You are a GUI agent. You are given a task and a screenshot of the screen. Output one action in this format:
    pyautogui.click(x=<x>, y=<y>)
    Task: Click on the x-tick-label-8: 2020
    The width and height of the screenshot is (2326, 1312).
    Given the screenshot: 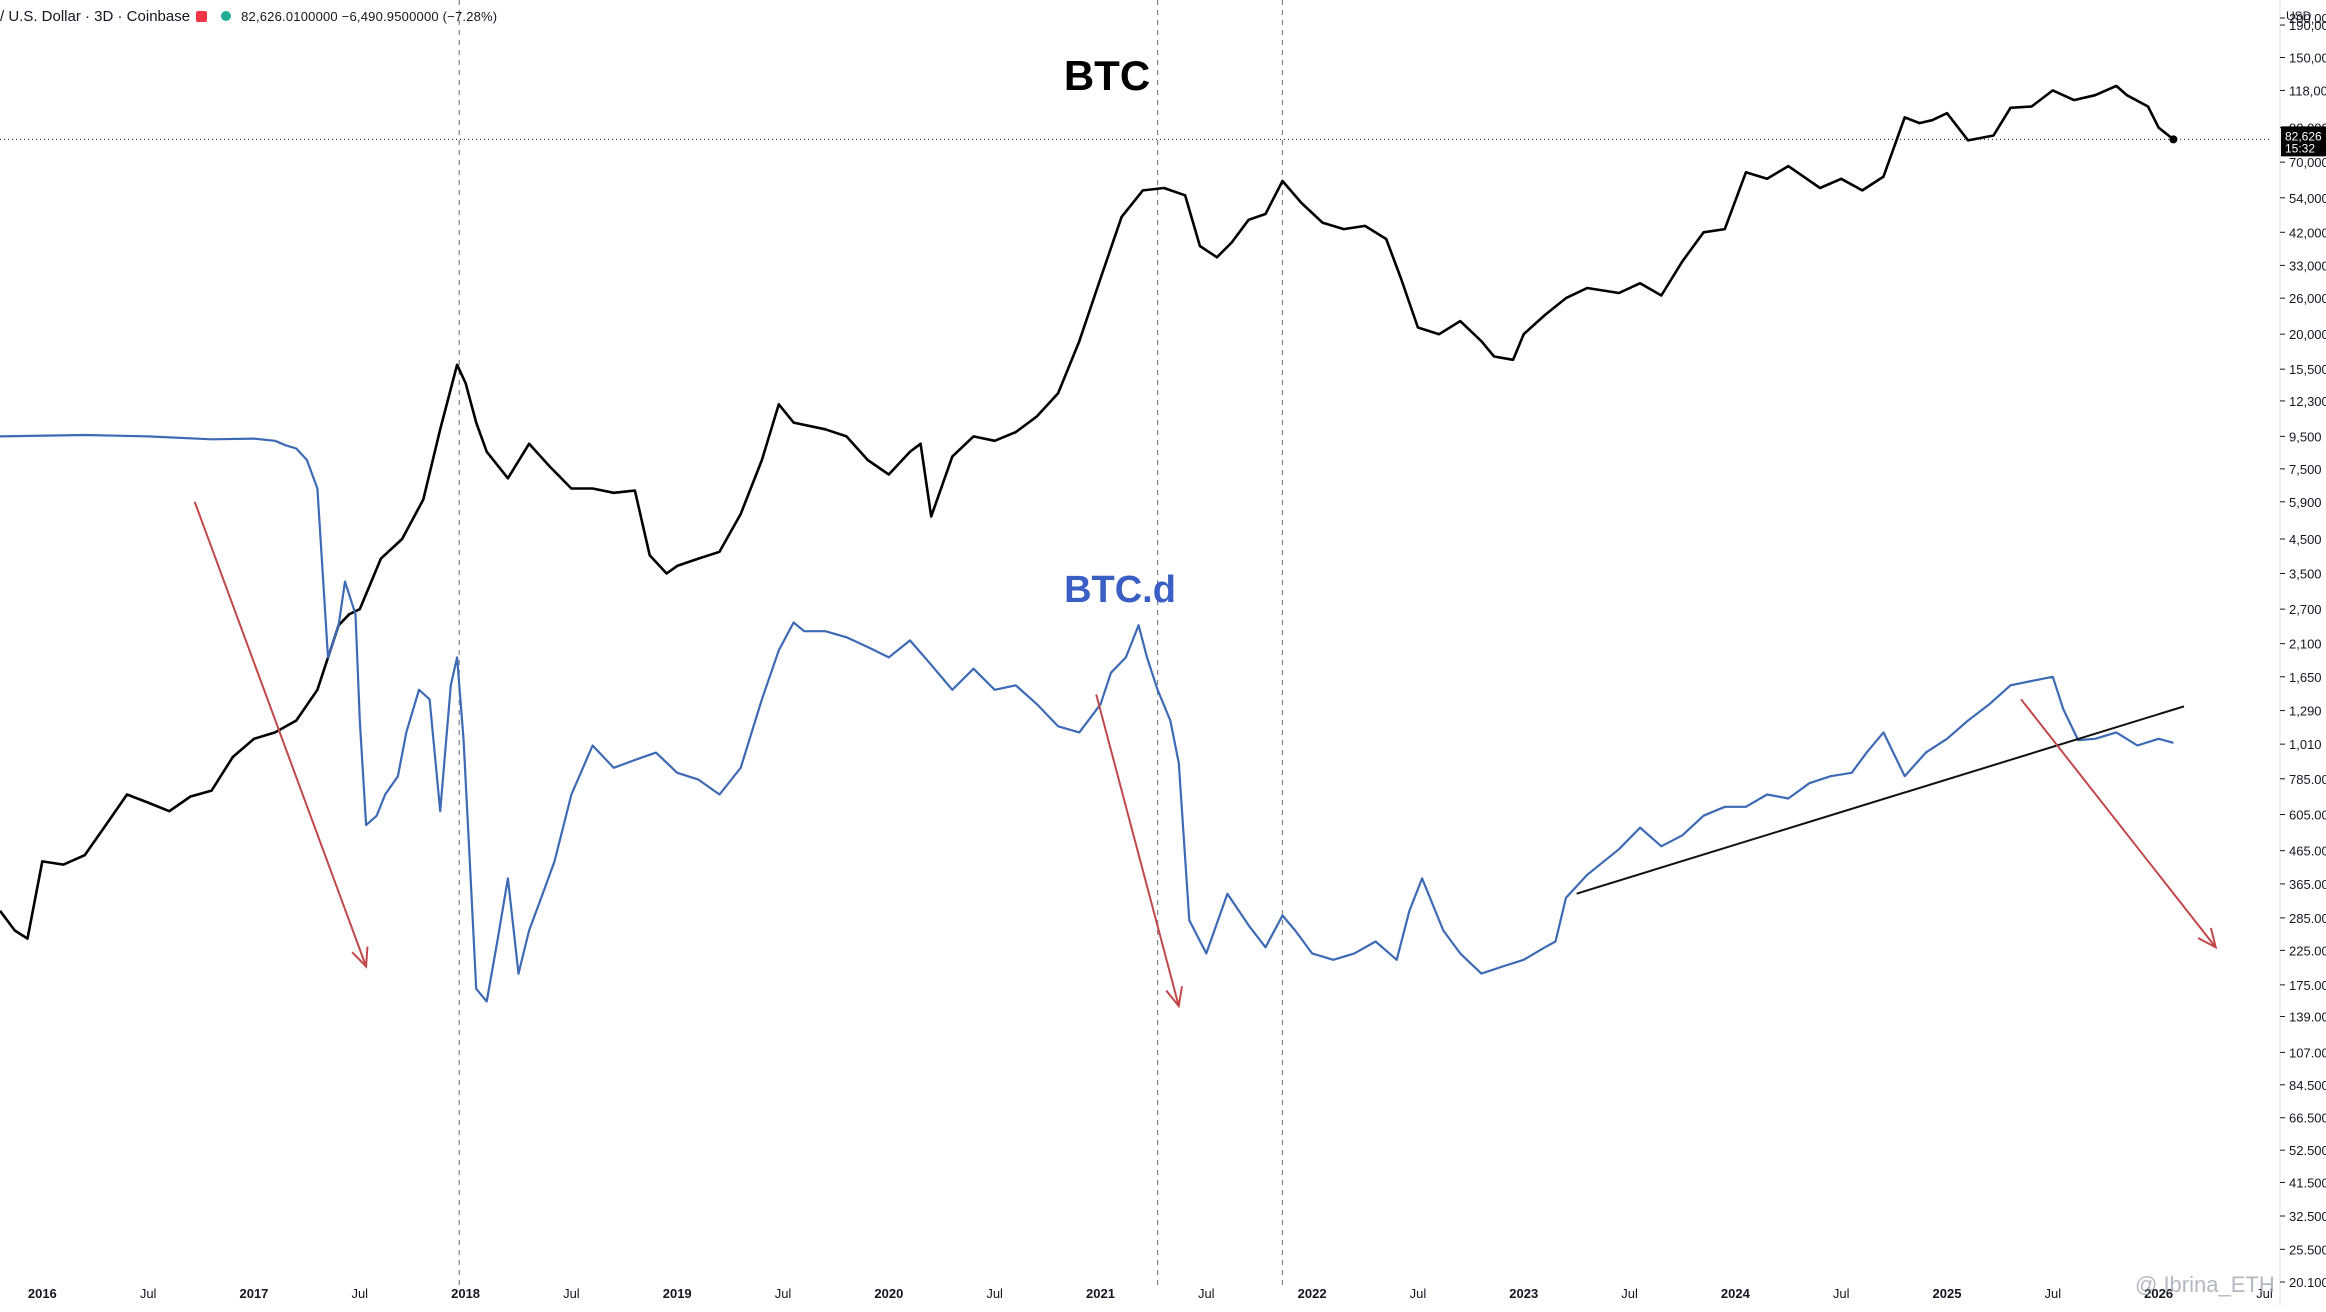 What is the action you would take?
    pyautogui.click(x=888, y=1293)
    